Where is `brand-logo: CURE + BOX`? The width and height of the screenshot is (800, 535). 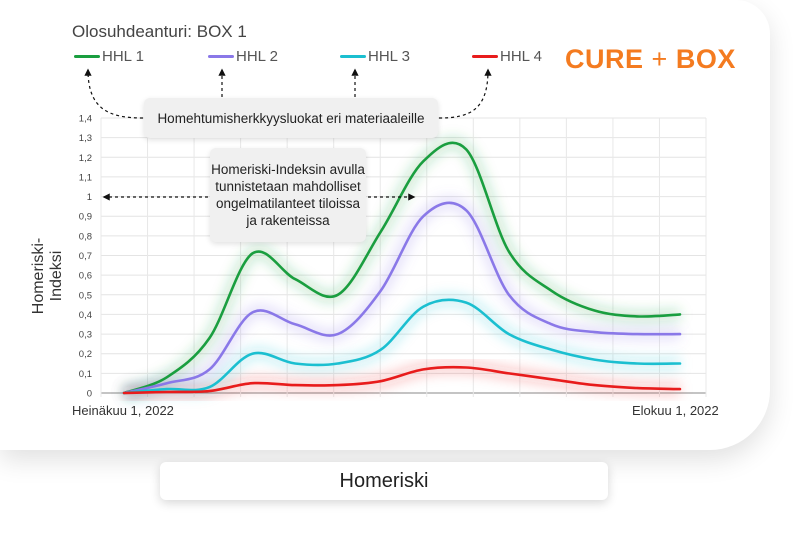 brand-logo: CURE + BOX is located at coordinates (650, 59).